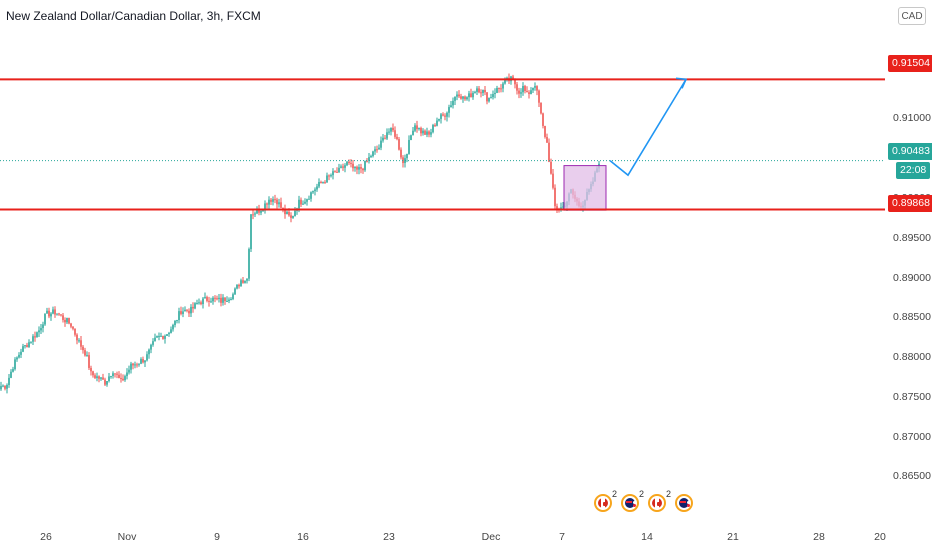  Describe the element at coordinates (912, 16) in the screenshot. I see `currency-button: CAD` at that location.